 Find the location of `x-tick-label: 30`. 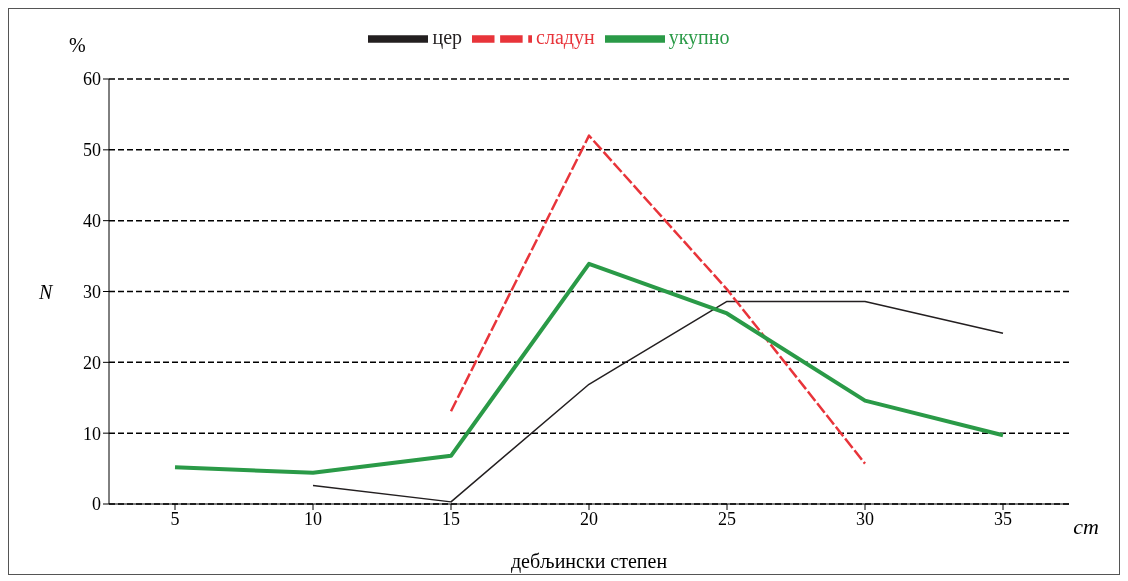

x-tick-label: 30 is located at coordinates (865, 518).